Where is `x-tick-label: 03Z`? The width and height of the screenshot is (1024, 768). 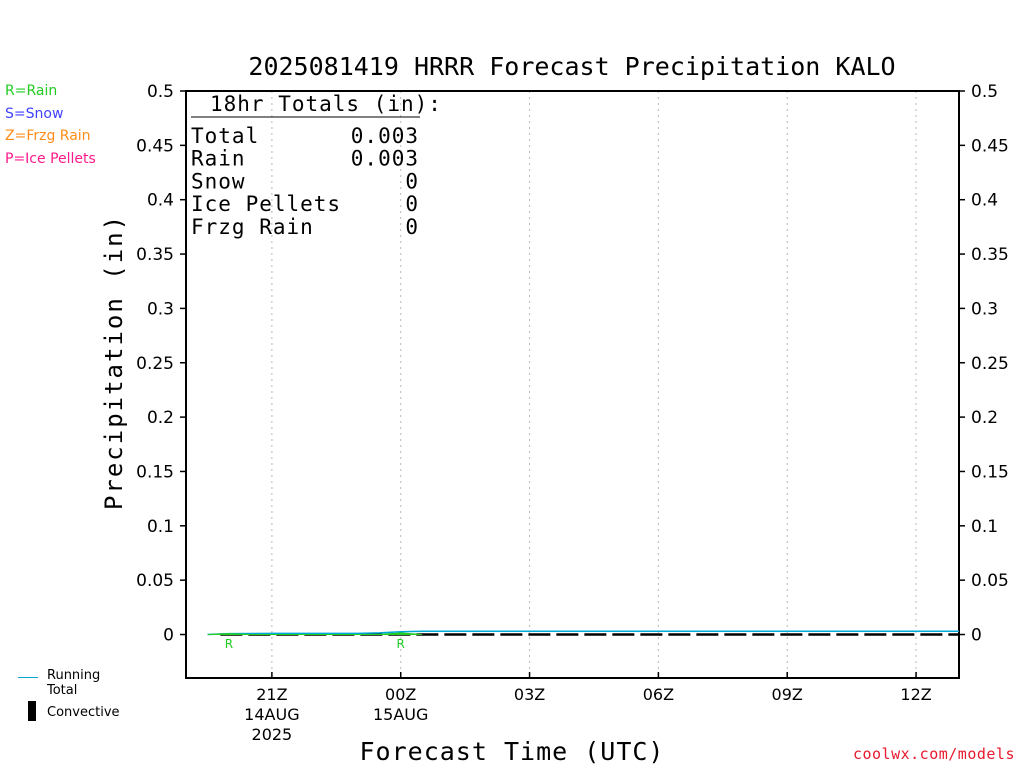 x-tick-label: 03Z is located at coordinates (529, 694).